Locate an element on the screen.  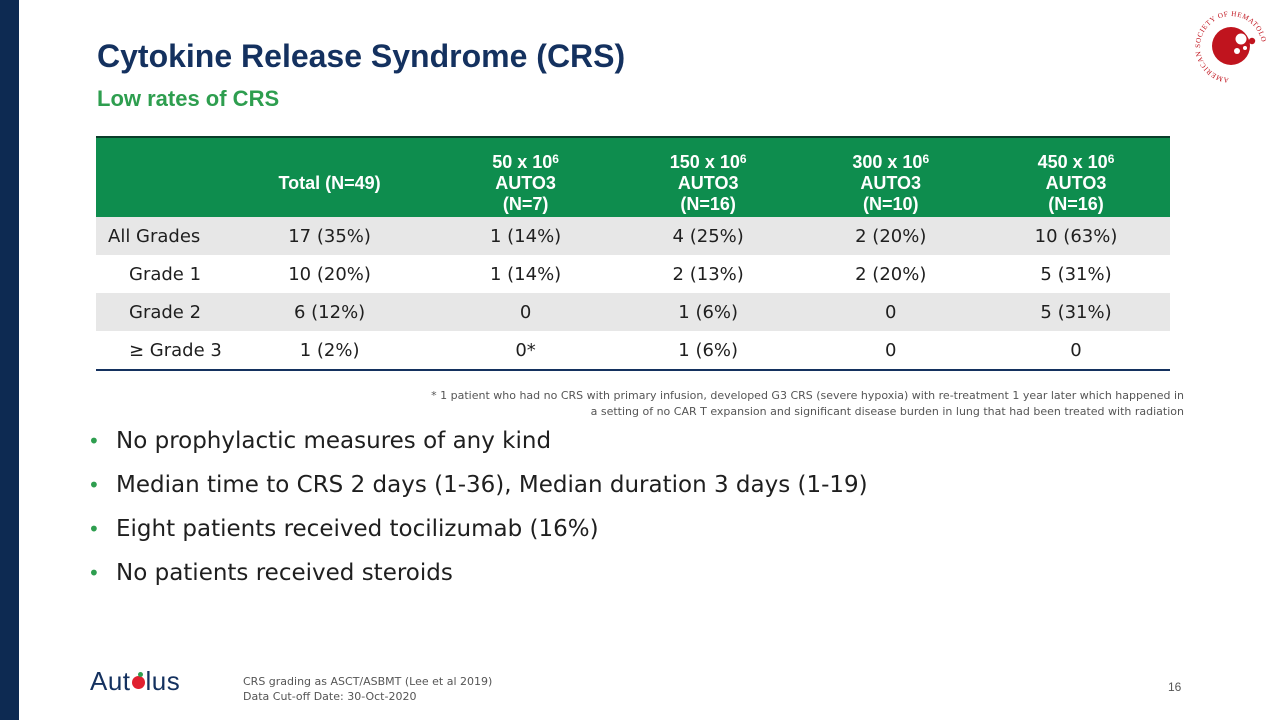
ash-logo-icon: AMERICAN SOCIETY OF HEMATOLOGY is located at coordinates (1228, 45).